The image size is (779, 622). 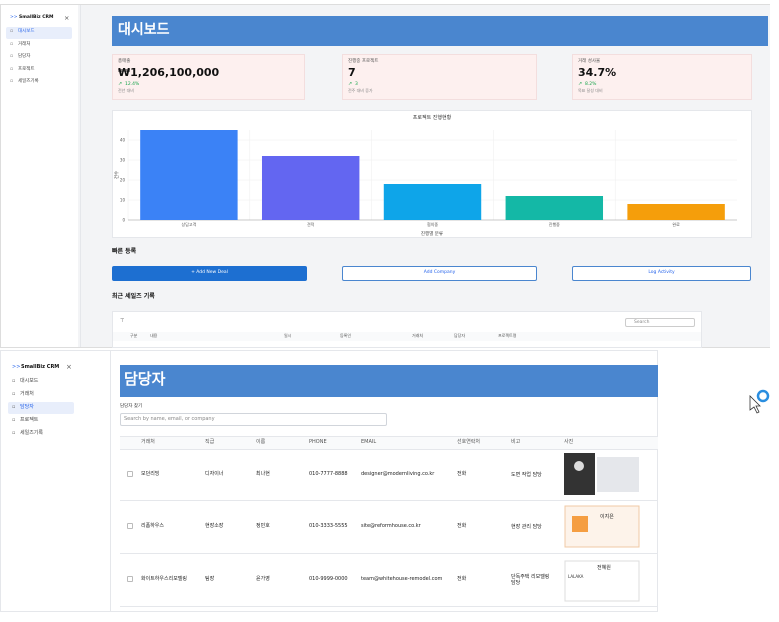 What do you see at coordinates (569, 442) in the screenshot?
I see `column-header: 사진` at bounding box center [569, 442].